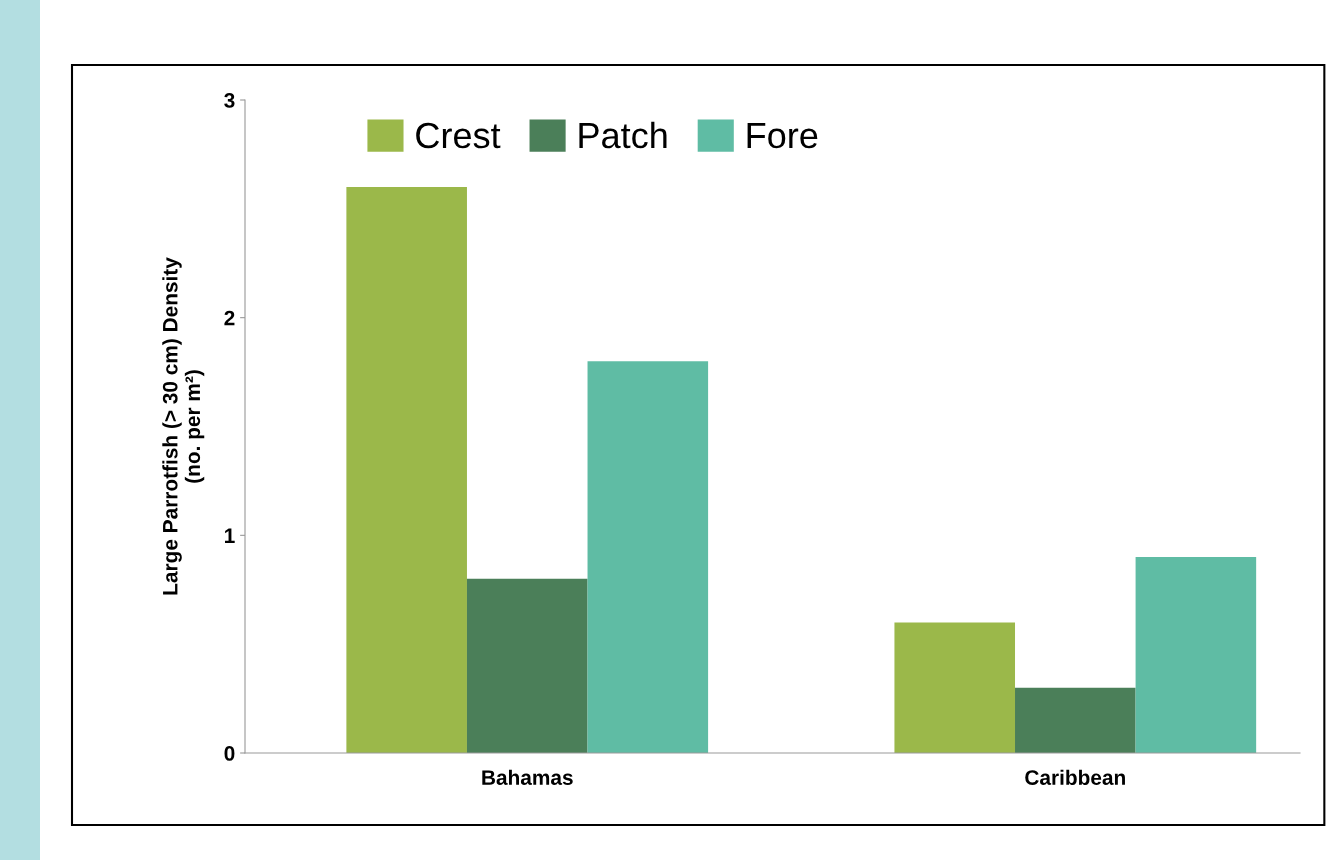  What do you see at coordinates (229, 753) in the screenshot?
I see `y-tick-label: 0` at bounding box center [229, 753].